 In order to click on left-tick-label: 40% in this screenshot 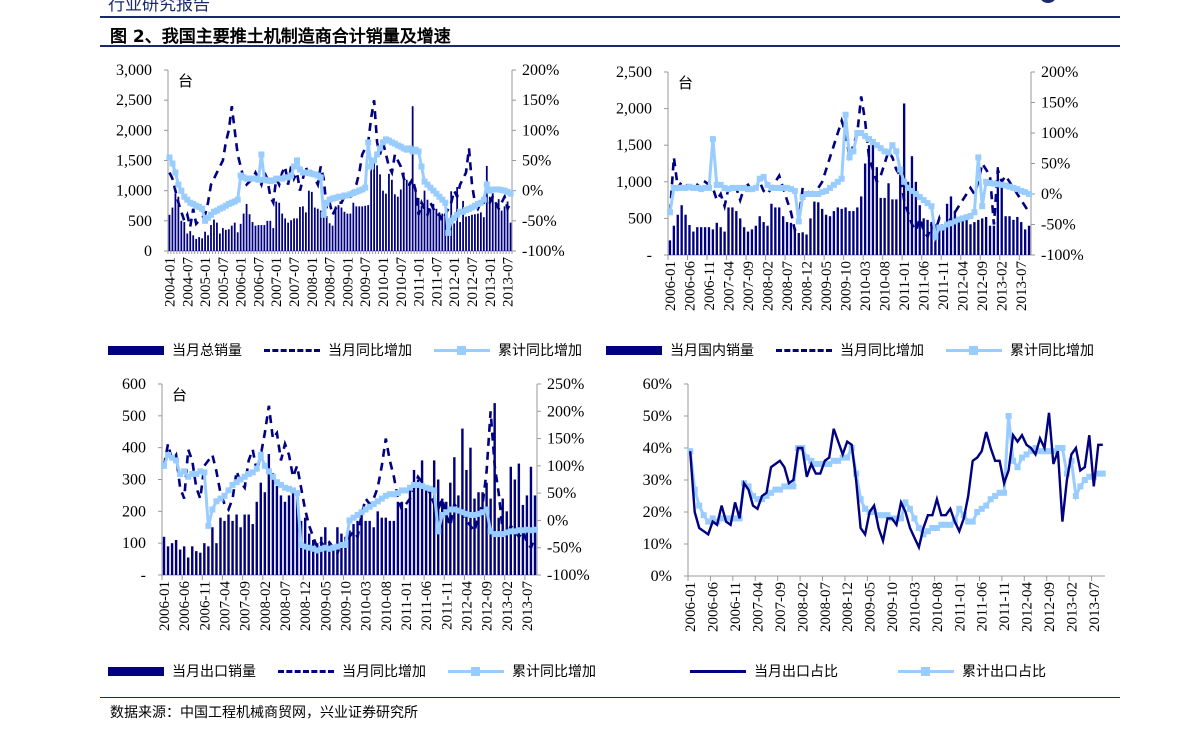, I will do `click(657, 448)`.